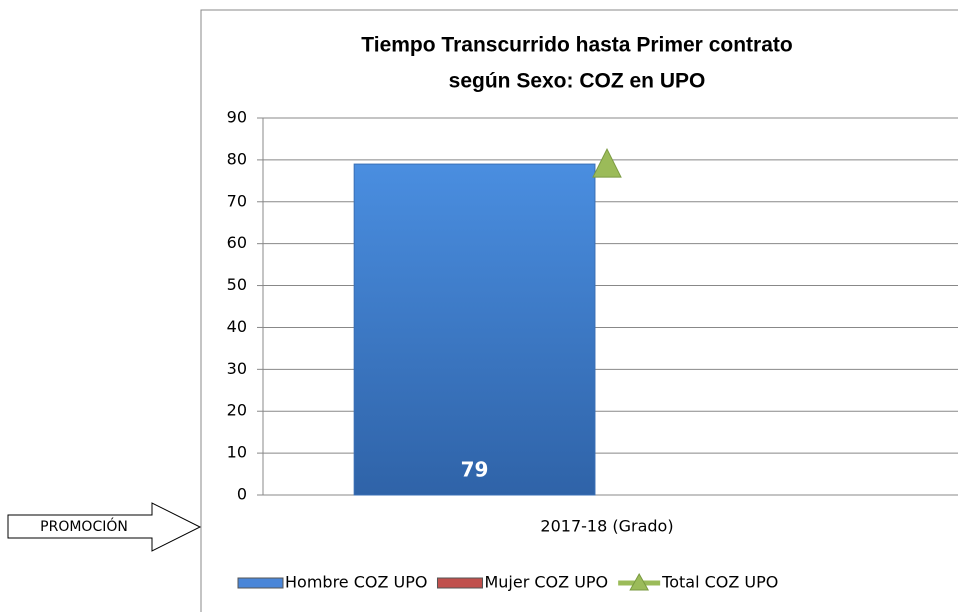 This screenshot has width=958, height=612. Describe the element at coordinates (474, 329) in the screenshot. I see `bar` at that location.